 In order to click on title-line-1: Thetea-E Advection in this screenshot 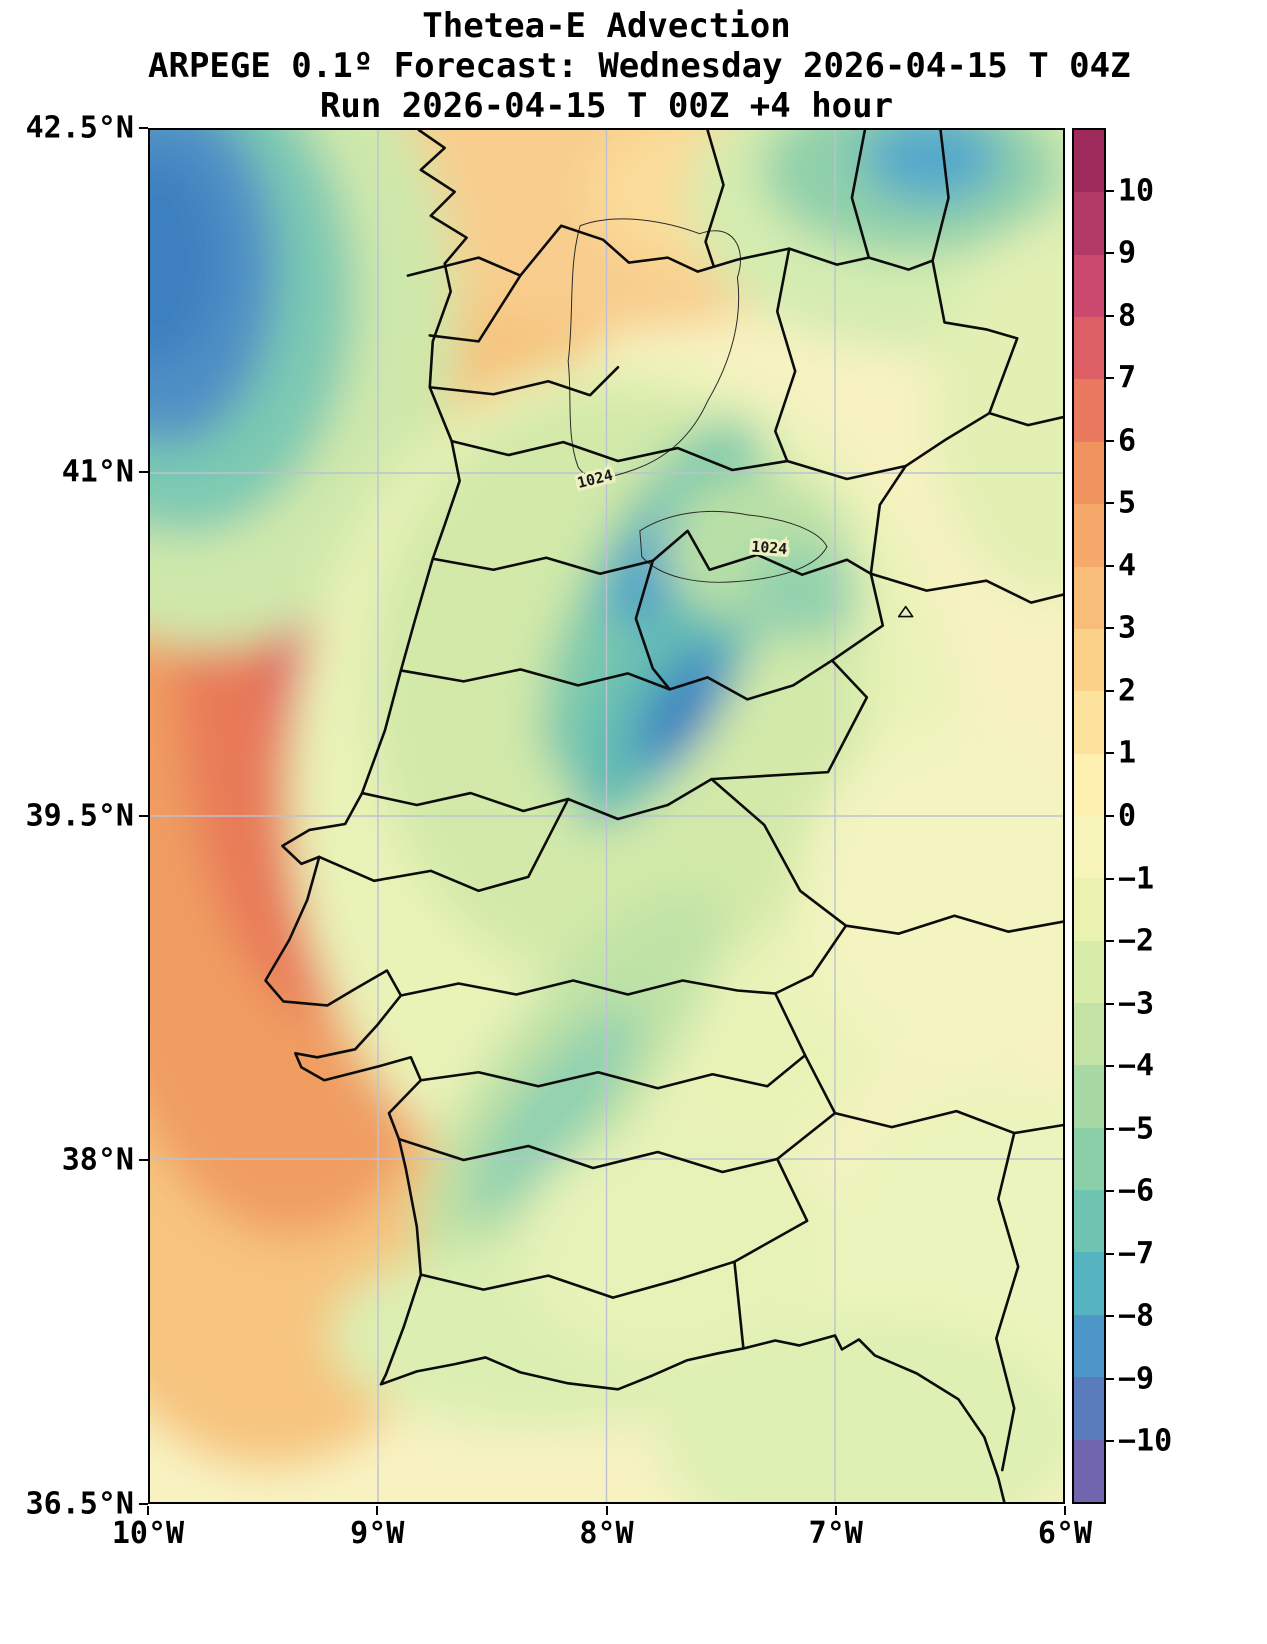, I will do `click(606, 26)`.